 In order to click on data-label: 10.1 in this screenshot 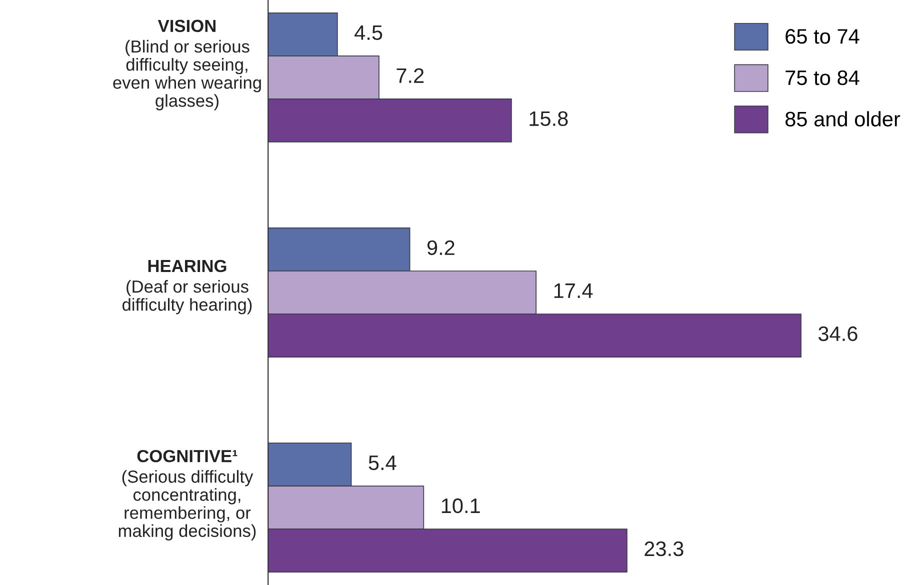, I will do `click(461, 506)`.